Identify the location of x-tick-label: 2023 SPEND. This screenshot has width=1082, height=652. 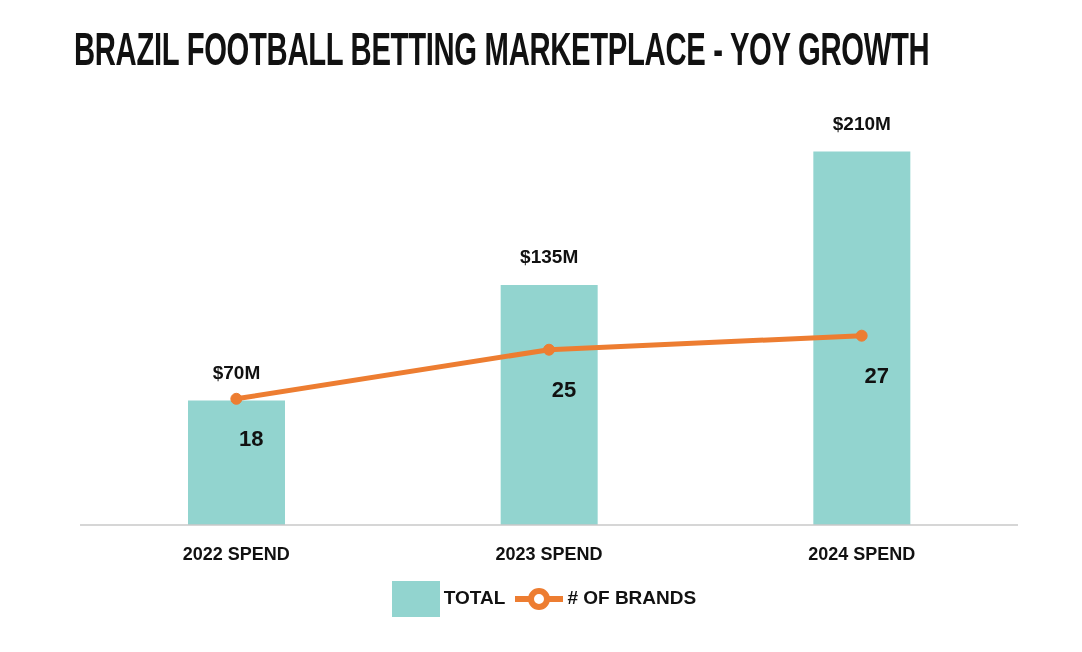
(549, 553).